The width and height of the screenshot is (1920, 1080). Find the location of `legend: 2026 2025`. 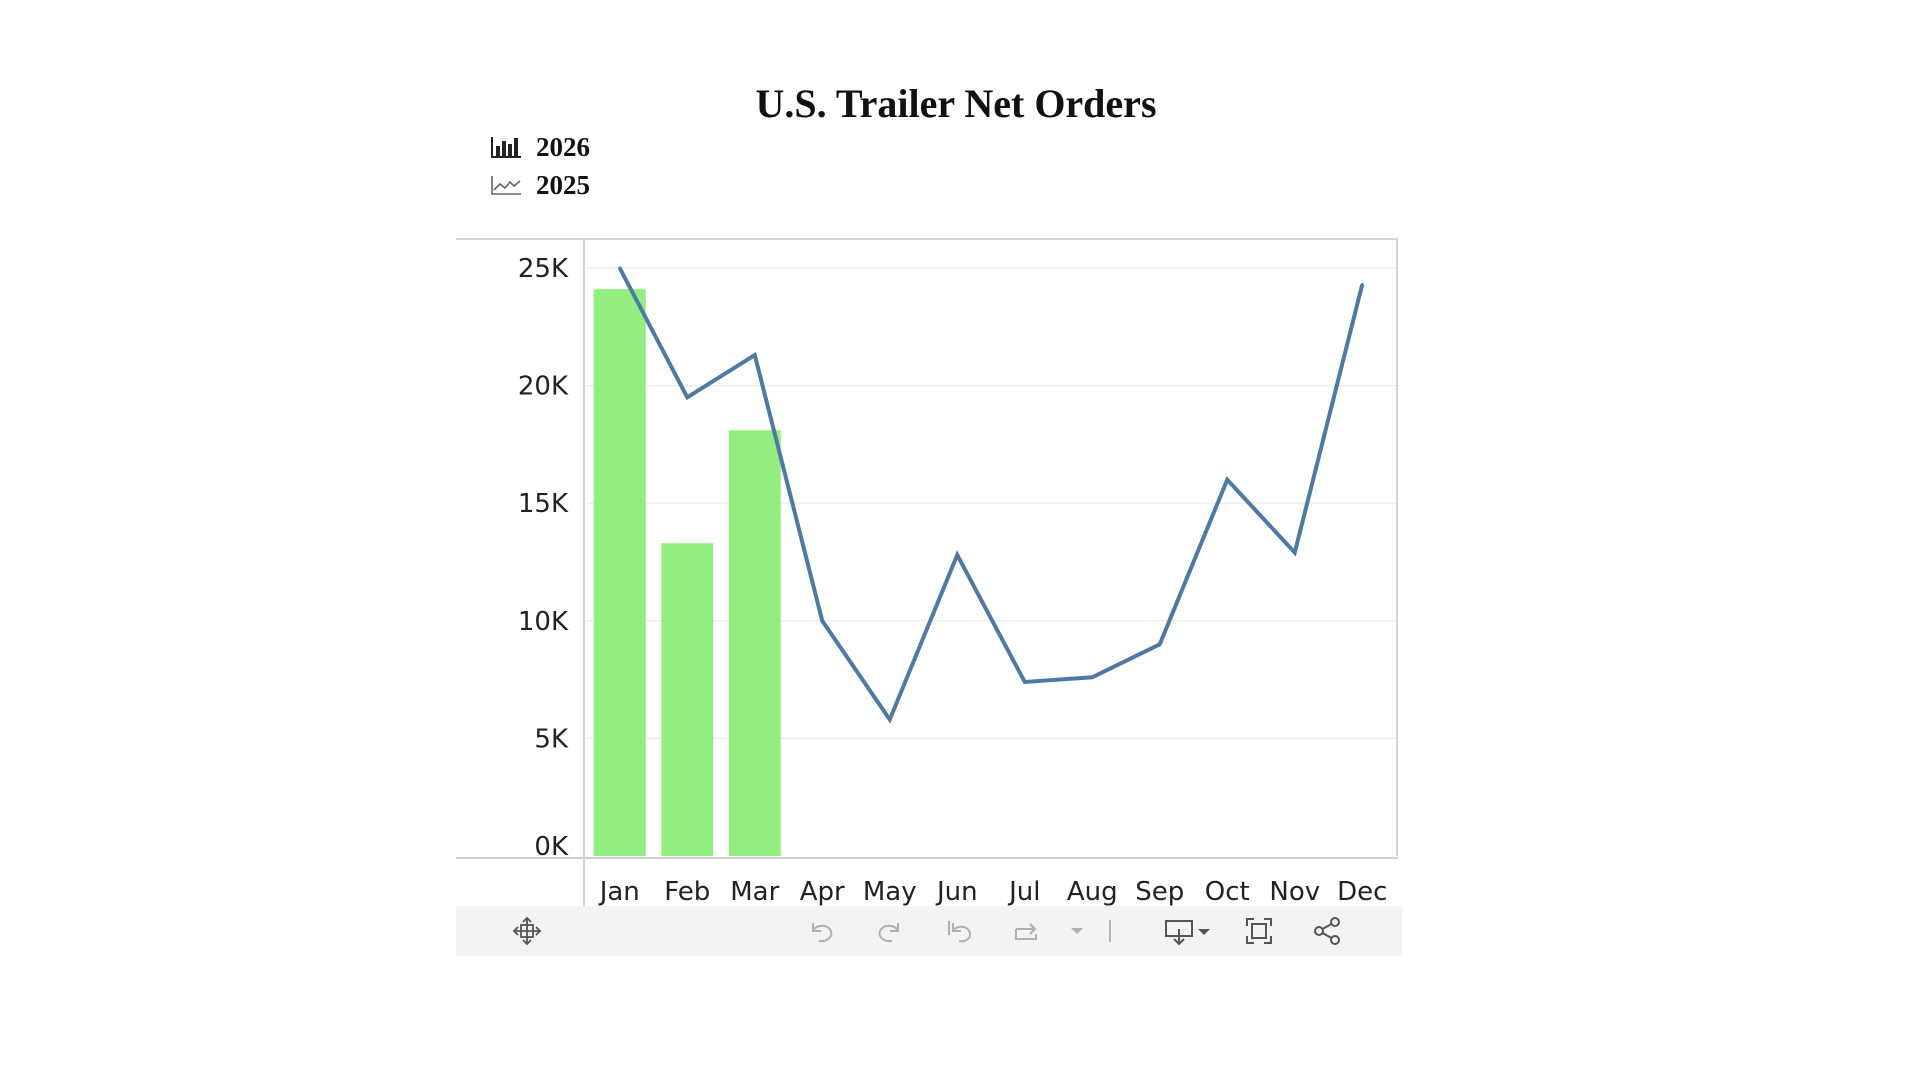

legend: 2026 2025 is located at coordinates (540, 166).